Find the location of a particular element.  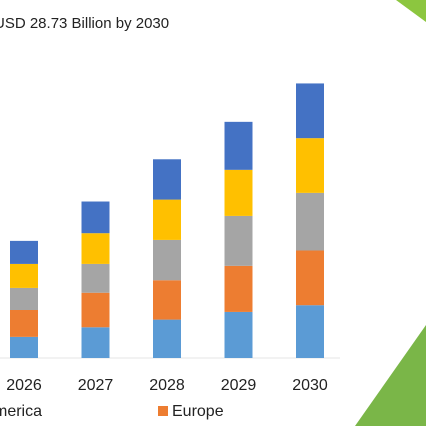

x-tick-label: 2029 is located at coordinates (239, 385).